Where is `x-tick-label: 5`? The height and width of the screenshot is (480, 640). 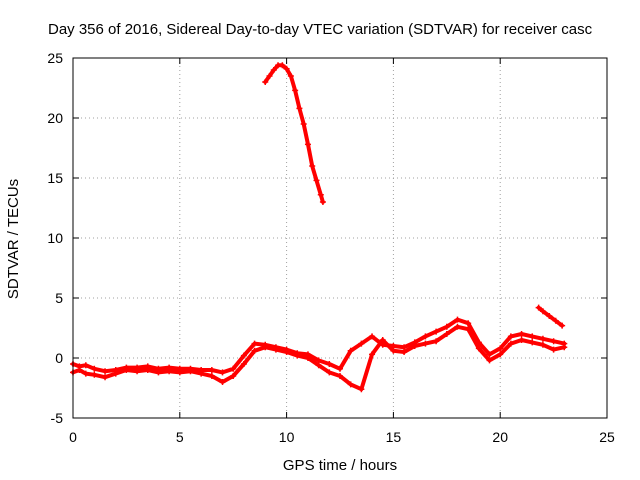
x-tick-label: 5 is located at coordinates (180, 437).